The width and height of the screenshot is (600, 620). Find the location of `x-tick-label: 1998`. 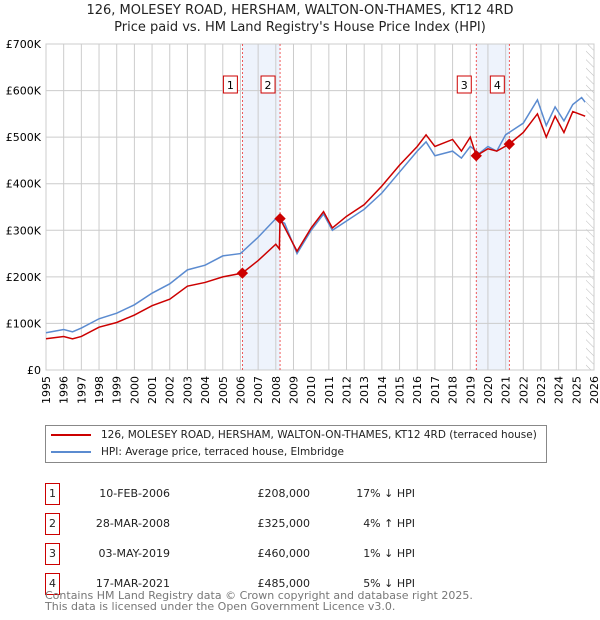

x-tick-label: 1998 is located at coordinates (99, 390).